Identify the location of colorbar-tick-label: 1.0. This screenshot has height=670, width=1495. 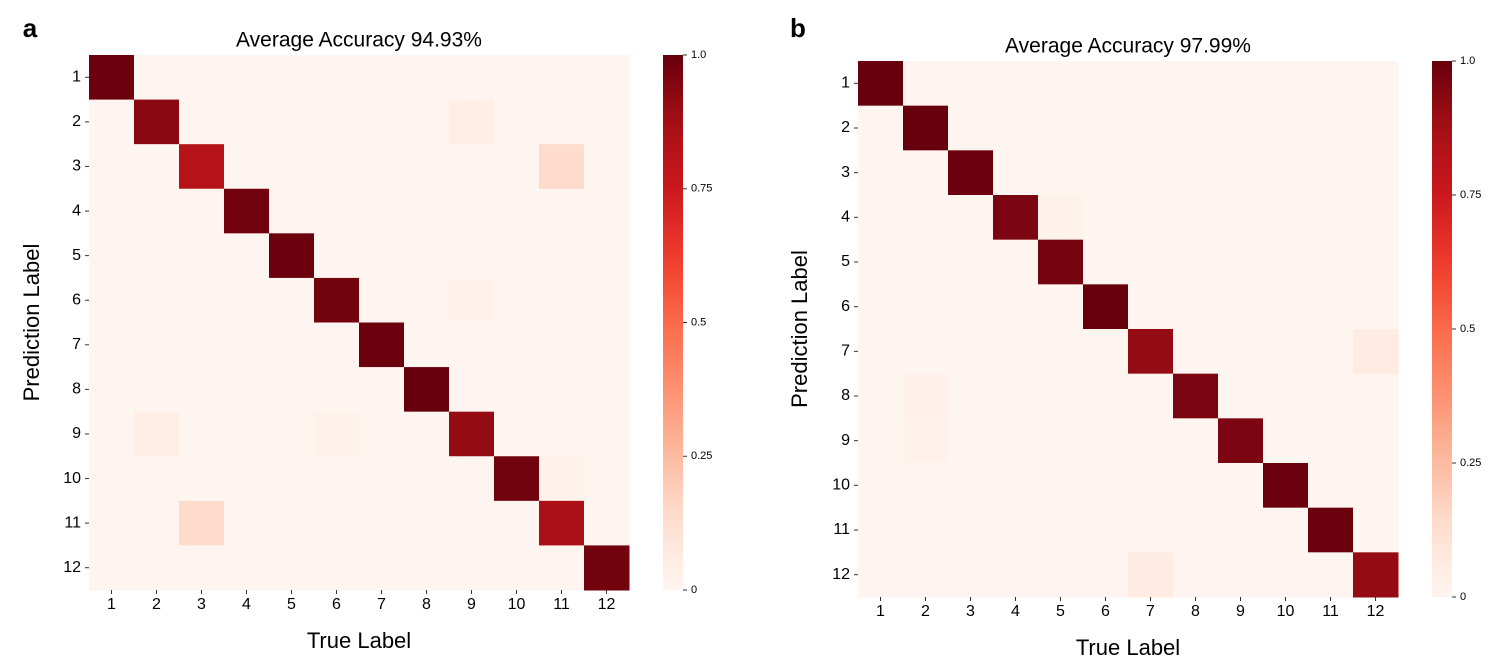
(698, 55).